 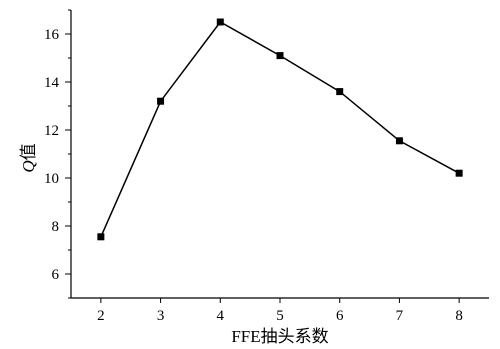 I want to click on x-tick-label: 6, so click(x=340, y=316).